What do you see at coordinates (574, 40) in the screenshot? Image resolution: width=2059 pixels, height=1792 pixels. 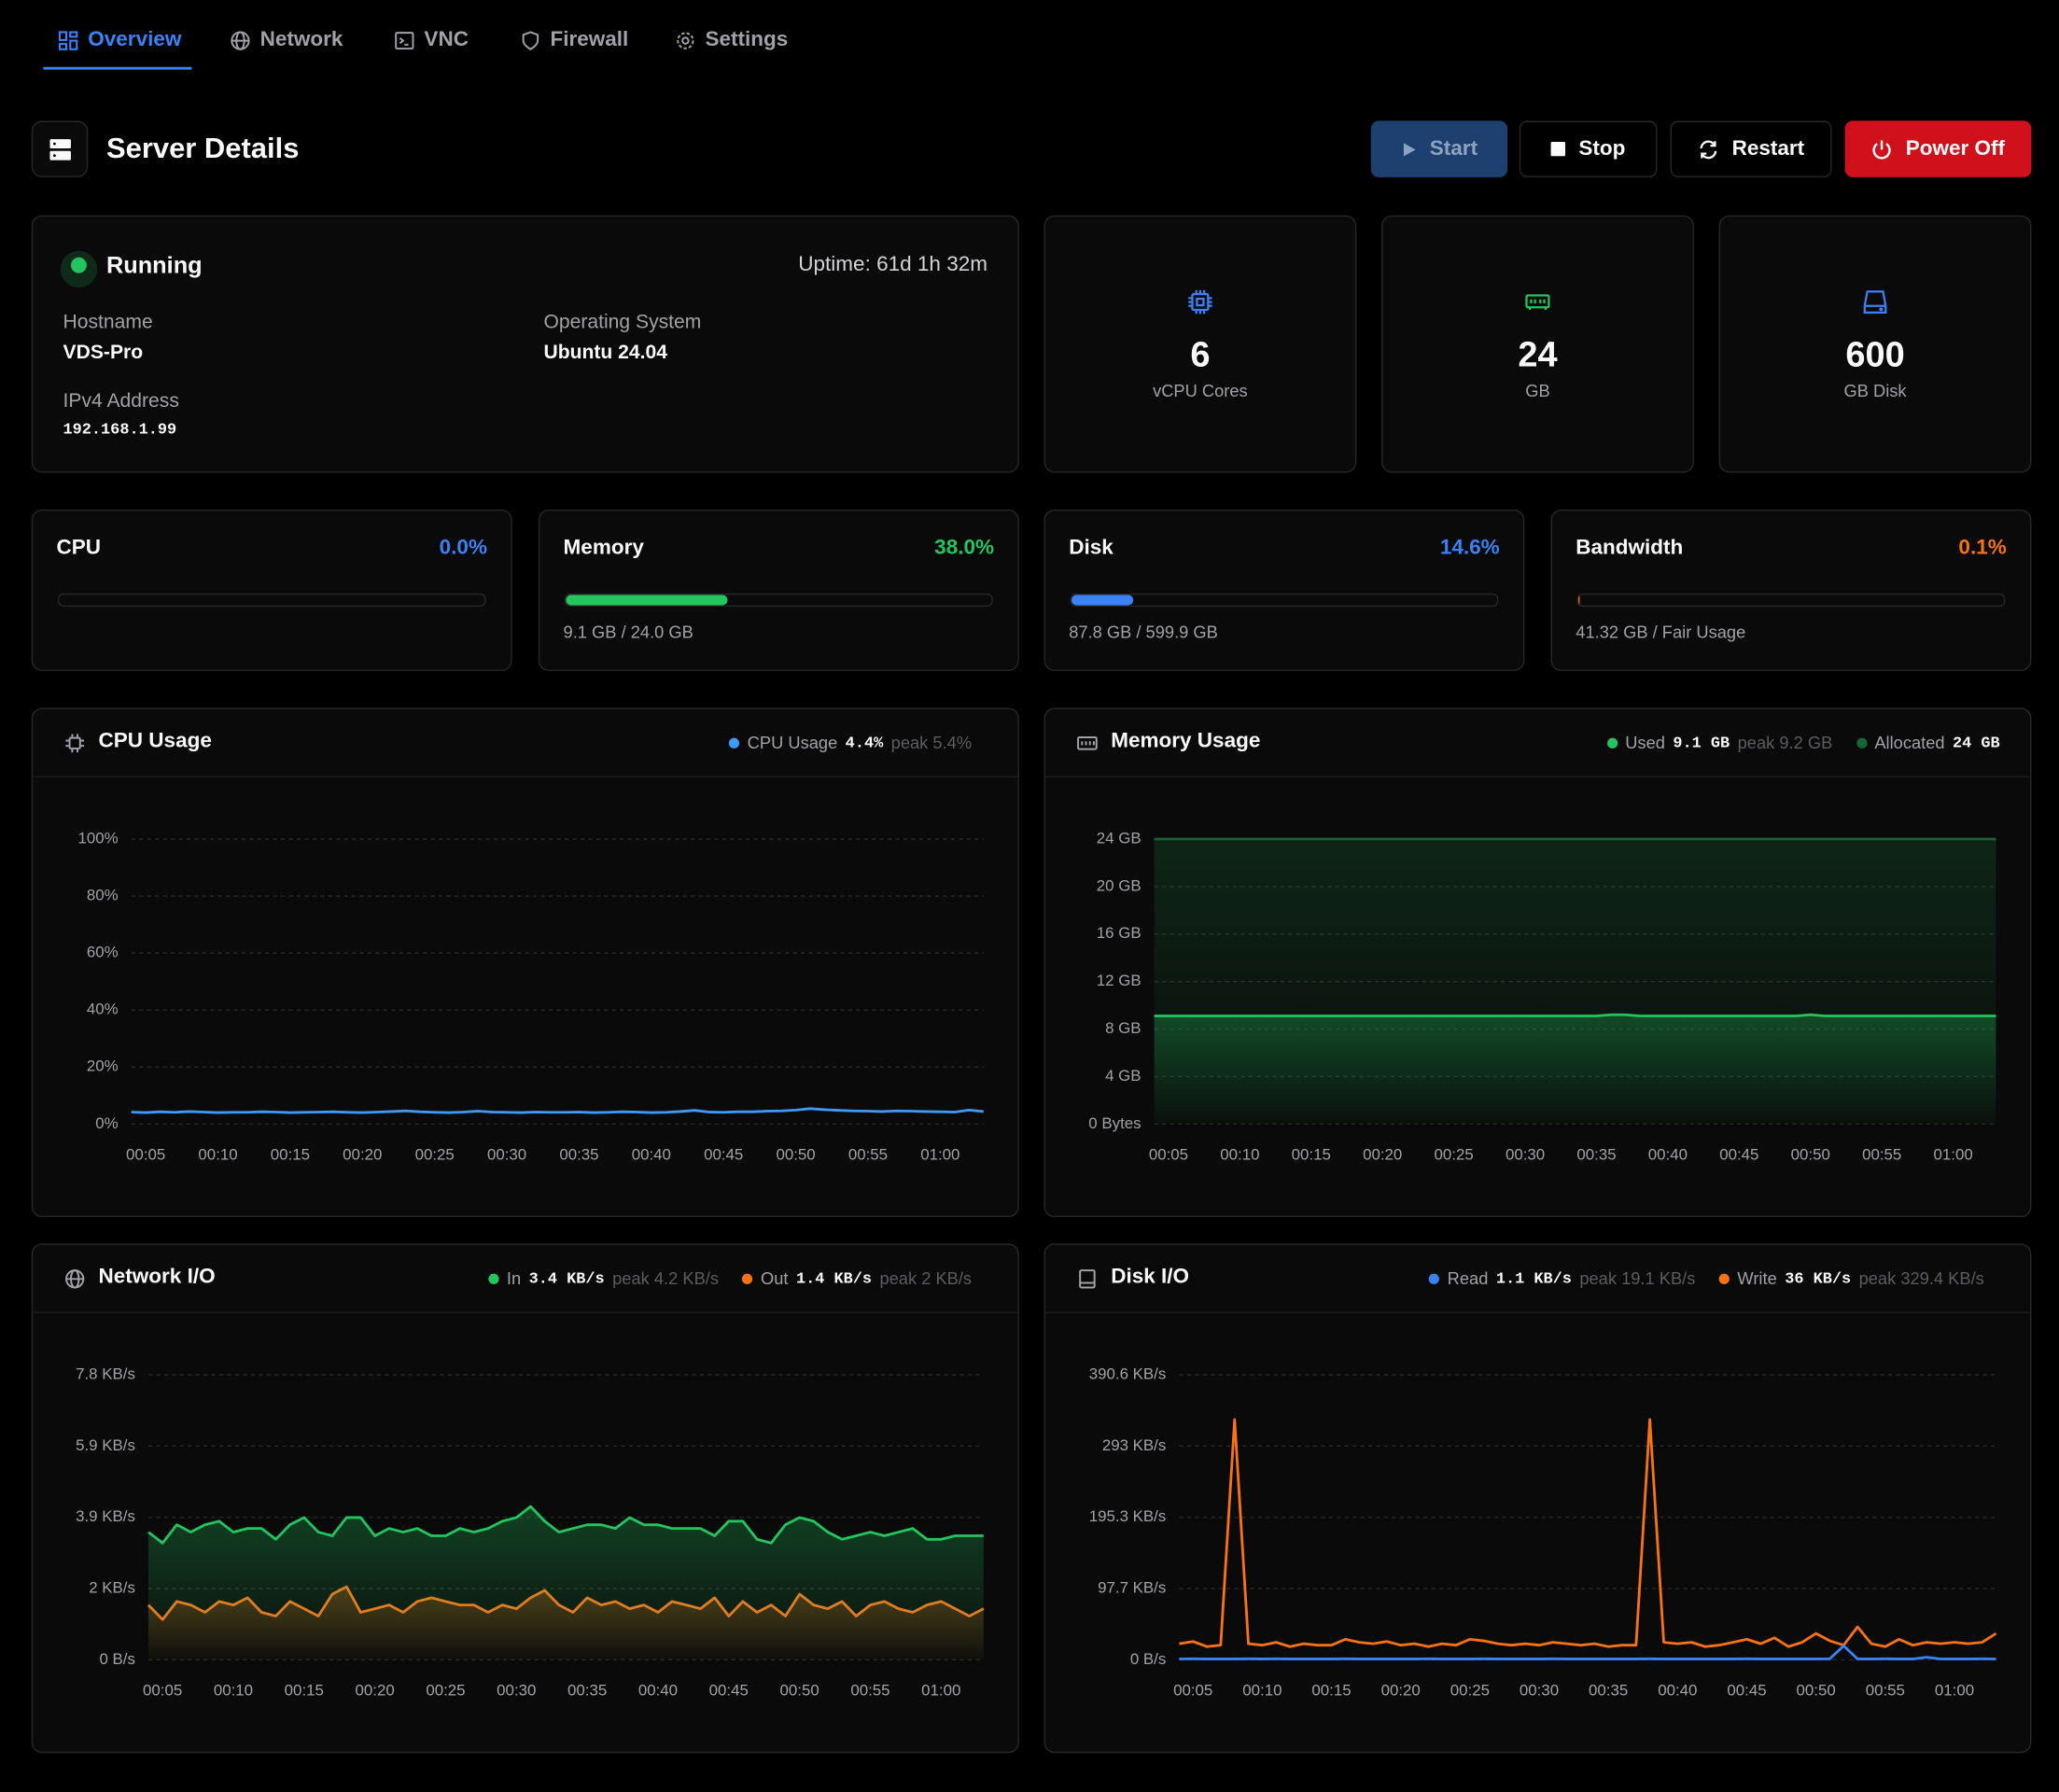 I see `tab: Firewall` at bounding box center [574, 40].